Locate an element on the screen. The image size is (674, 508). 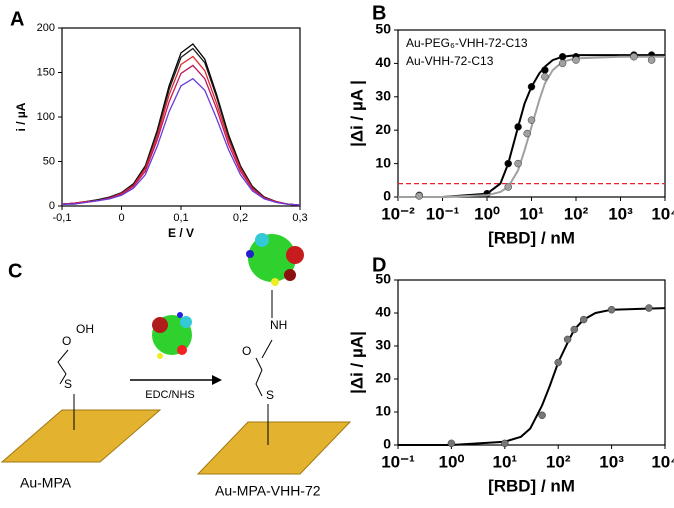
arrow-head is located at coordinates (217, 380).